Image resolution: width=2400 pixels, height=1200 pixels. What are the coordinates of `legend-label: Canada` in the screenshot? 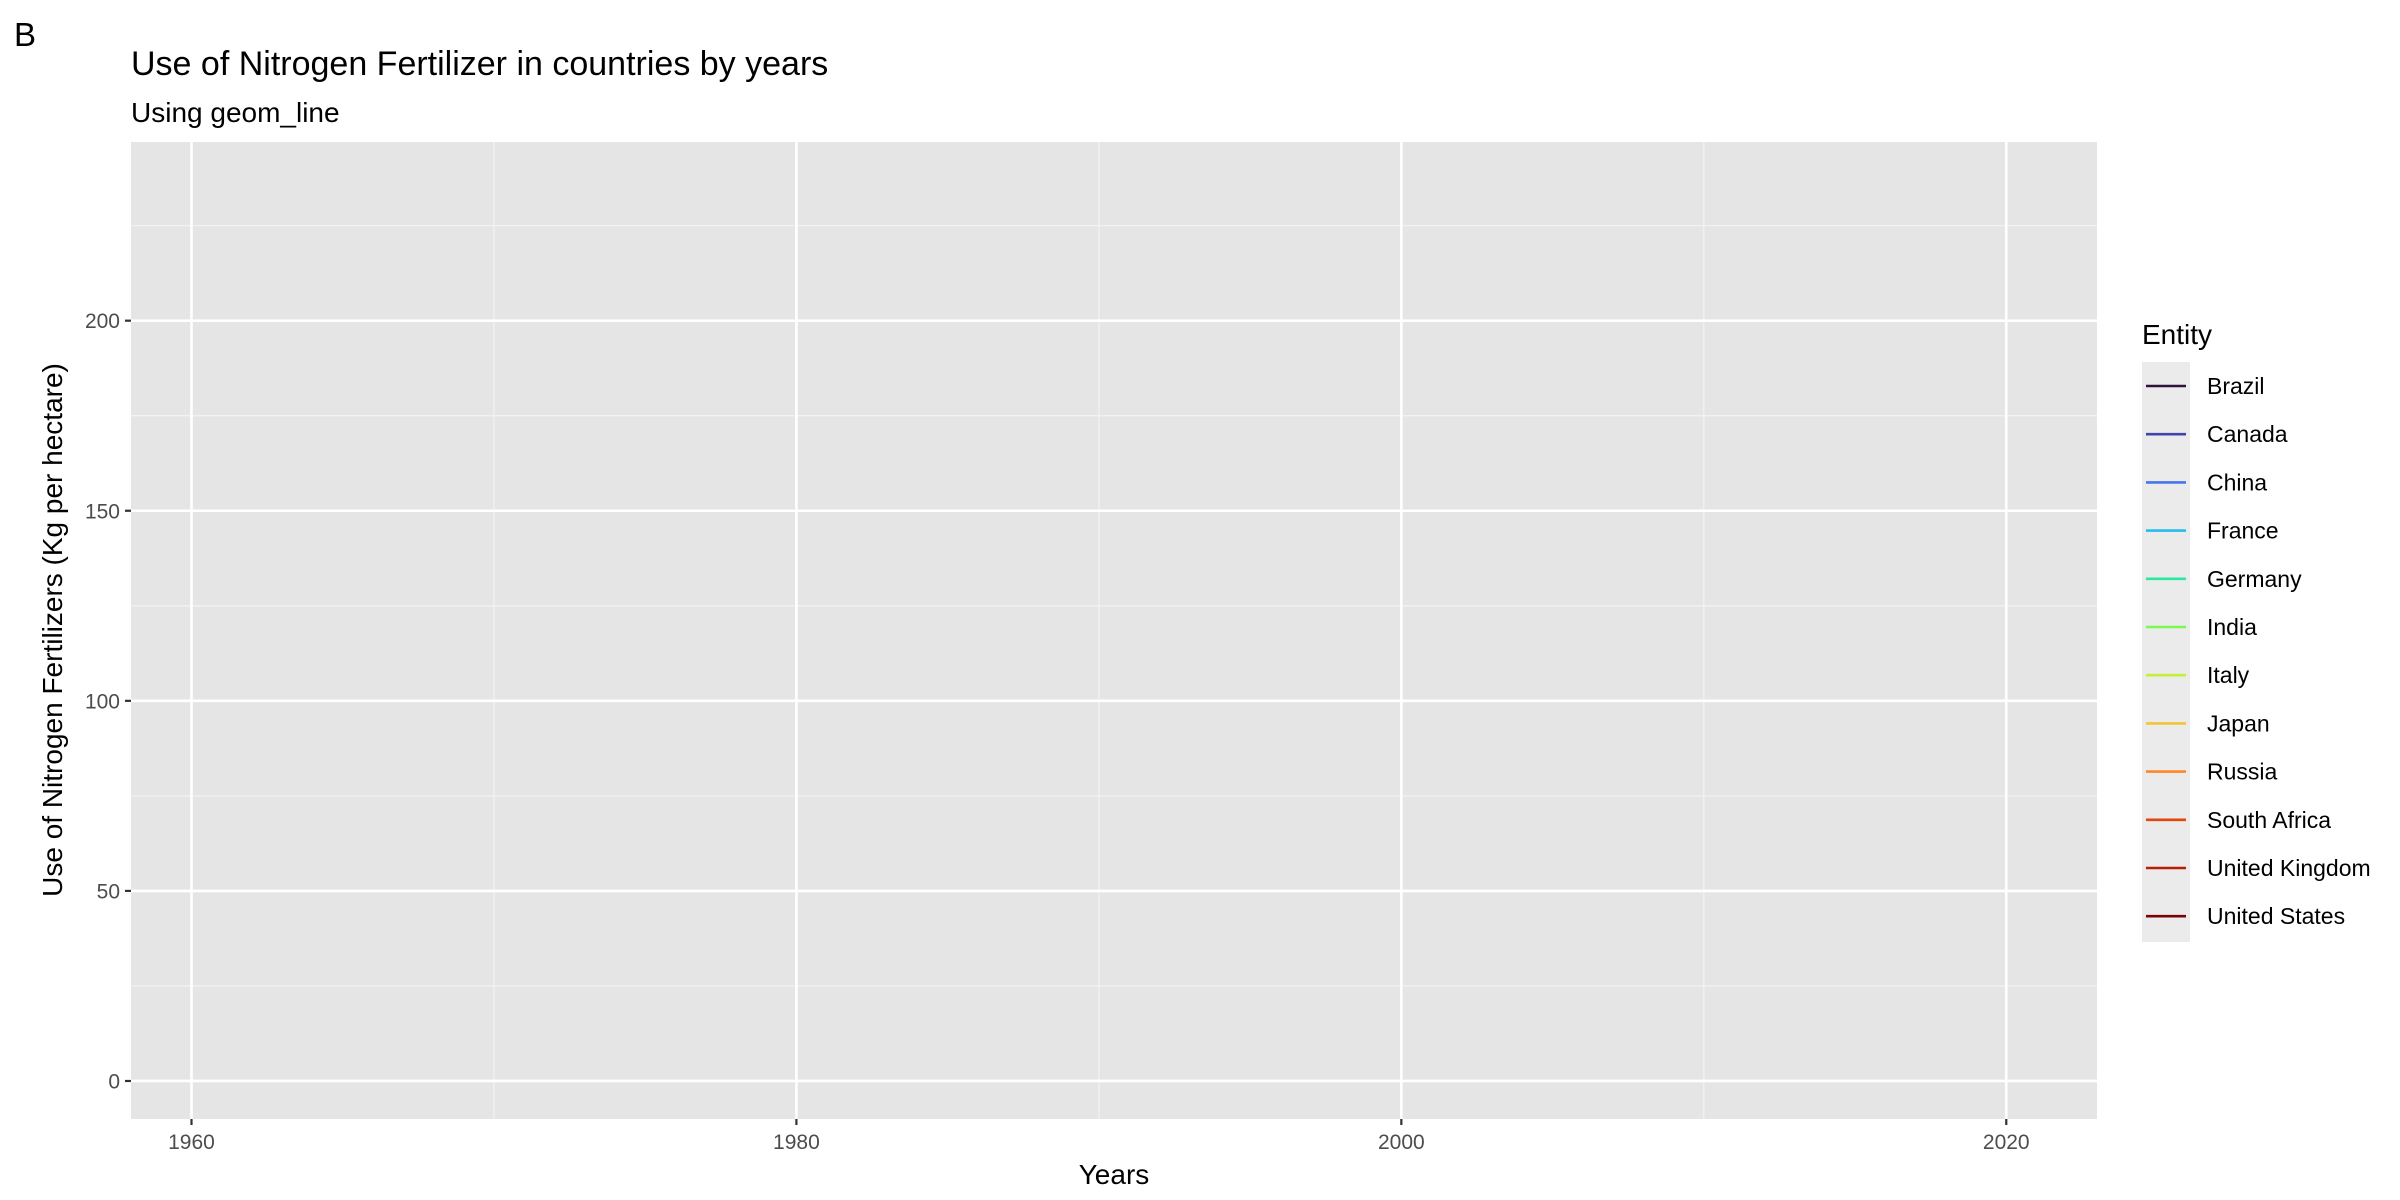 It's located at (2247, 434).